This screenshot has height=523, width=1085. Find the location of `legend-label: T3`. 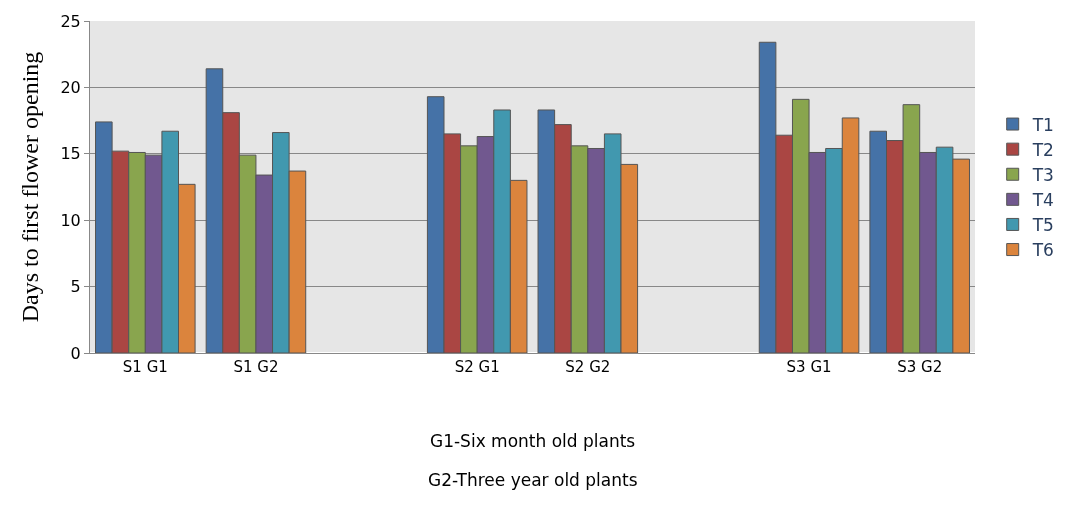

legend-label: T3 is located at coordinates (1042, 174).